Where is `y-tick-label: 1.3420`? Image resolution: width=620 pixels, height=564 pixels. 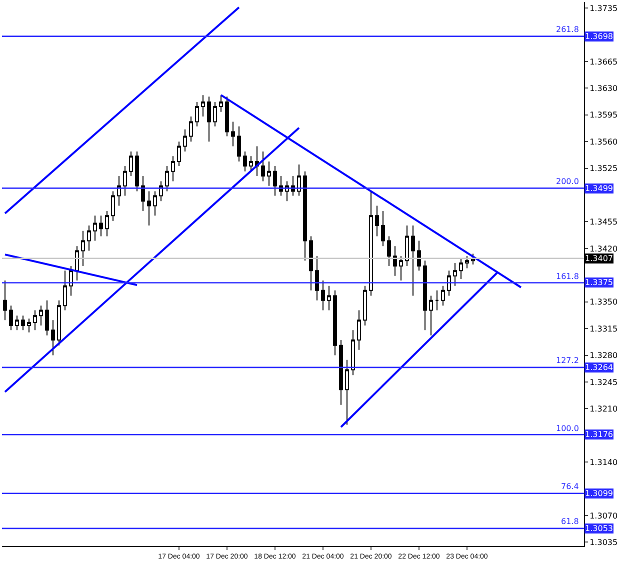 y-tick-label: 1.3420 is located at coordinates (604, 249).